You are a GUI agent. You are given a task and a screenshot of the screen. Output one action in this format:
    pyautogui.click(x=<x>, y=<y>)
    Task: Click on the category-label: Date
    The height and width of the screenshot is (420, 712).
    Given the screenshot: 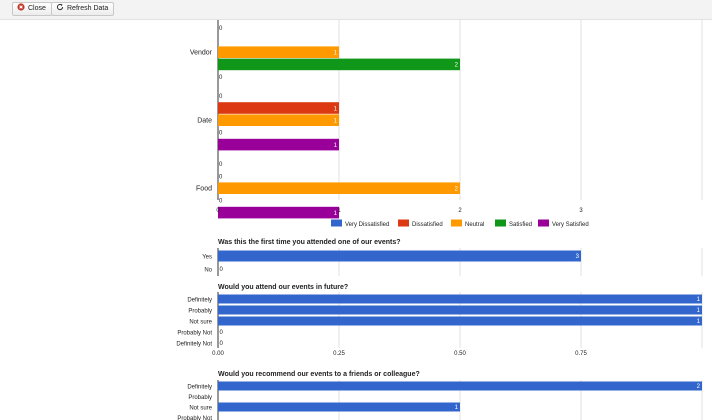 What is the action you would take?
    pyautogui.click(x=204, y=121)
    